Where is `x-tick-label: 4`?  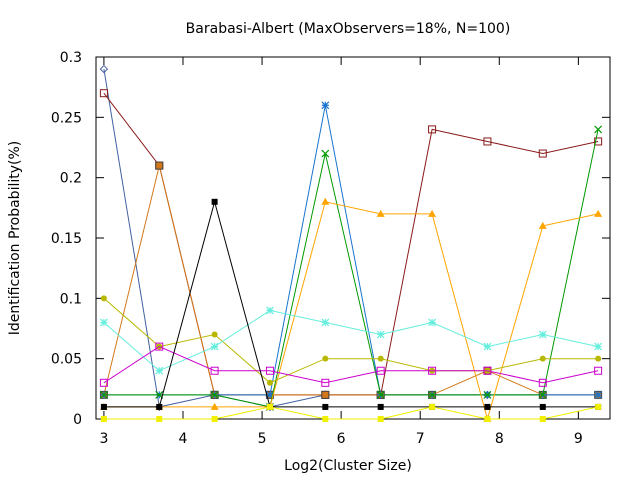
x-tick-label: 4 is located at coordinates (183, 439).